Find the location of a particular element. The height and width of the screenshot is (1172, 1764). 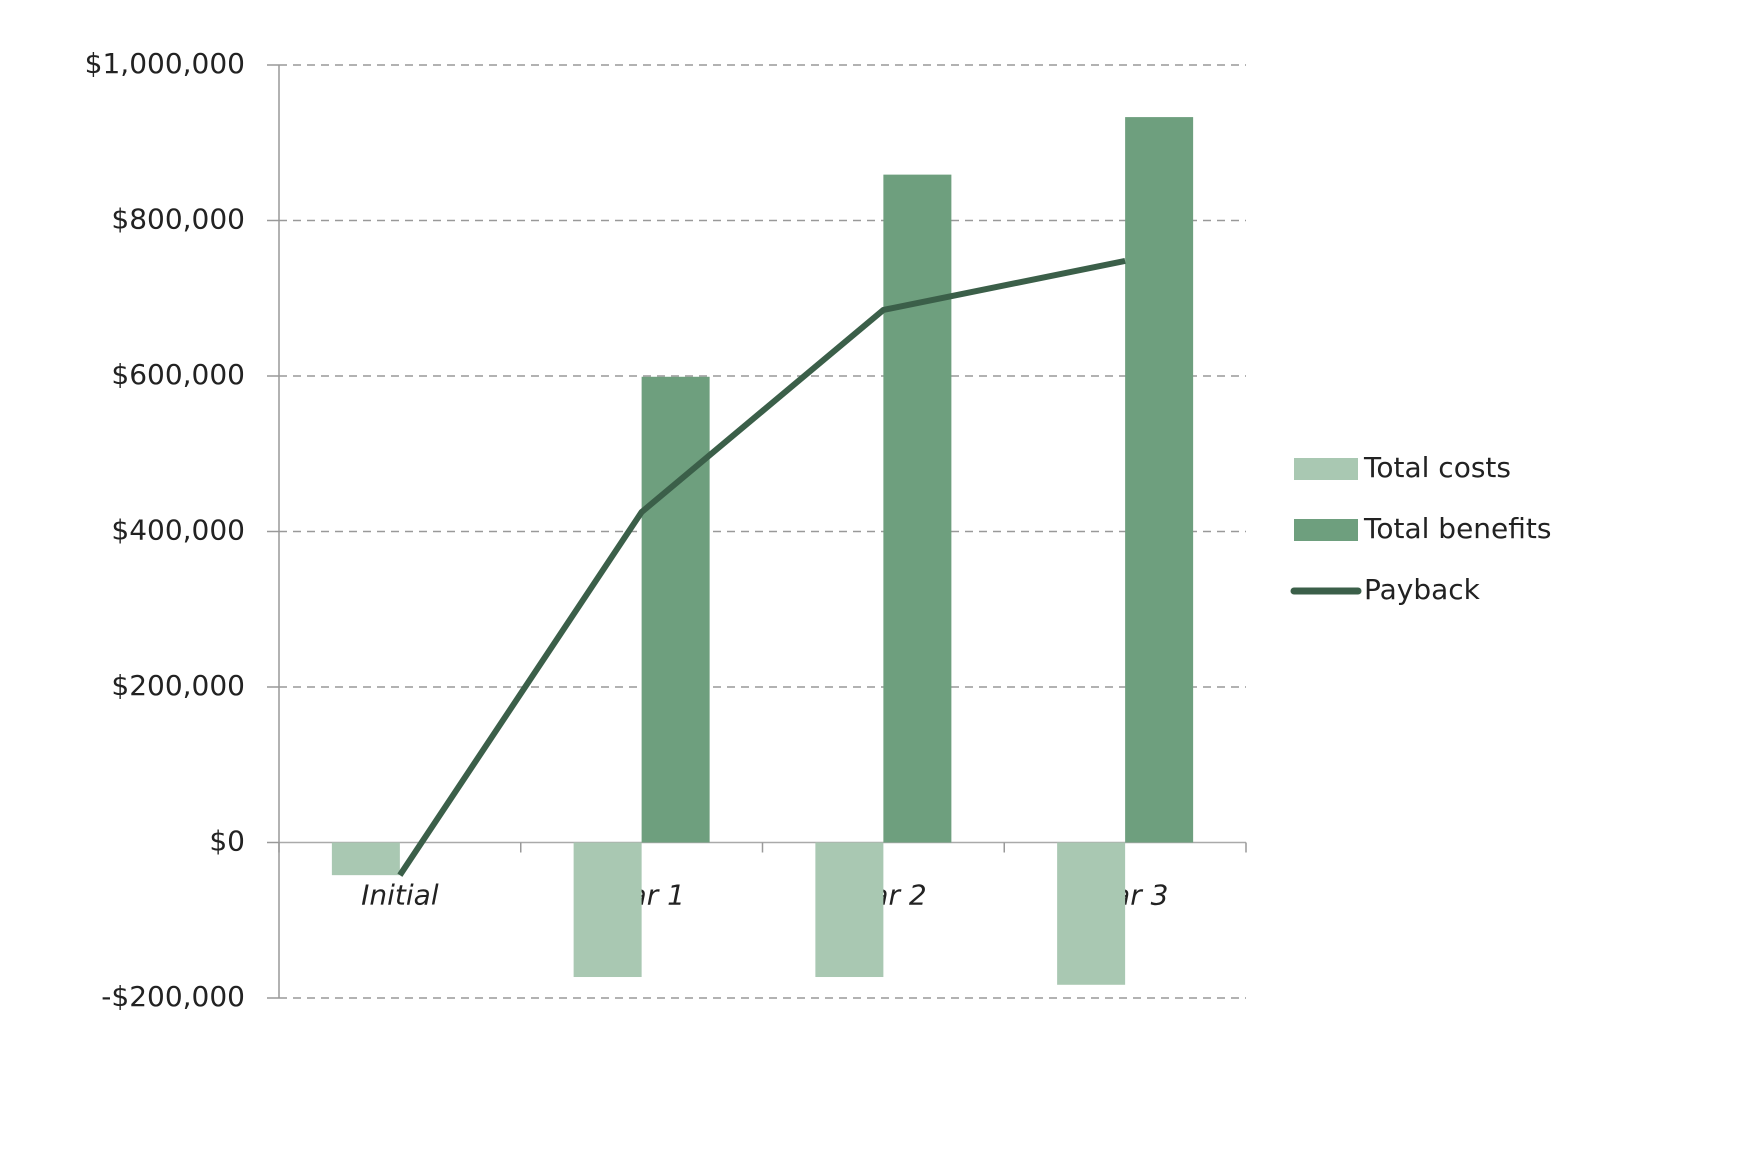

y-tick-label: $1,000,000 is located at coordinates (165, 63).